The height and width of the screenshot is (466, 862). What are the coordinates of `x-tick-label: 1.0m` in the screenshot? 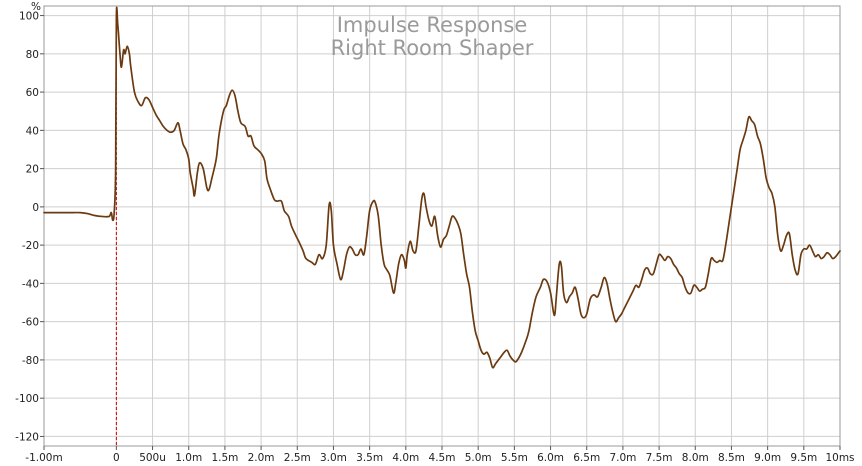 It's located at (188, 458).